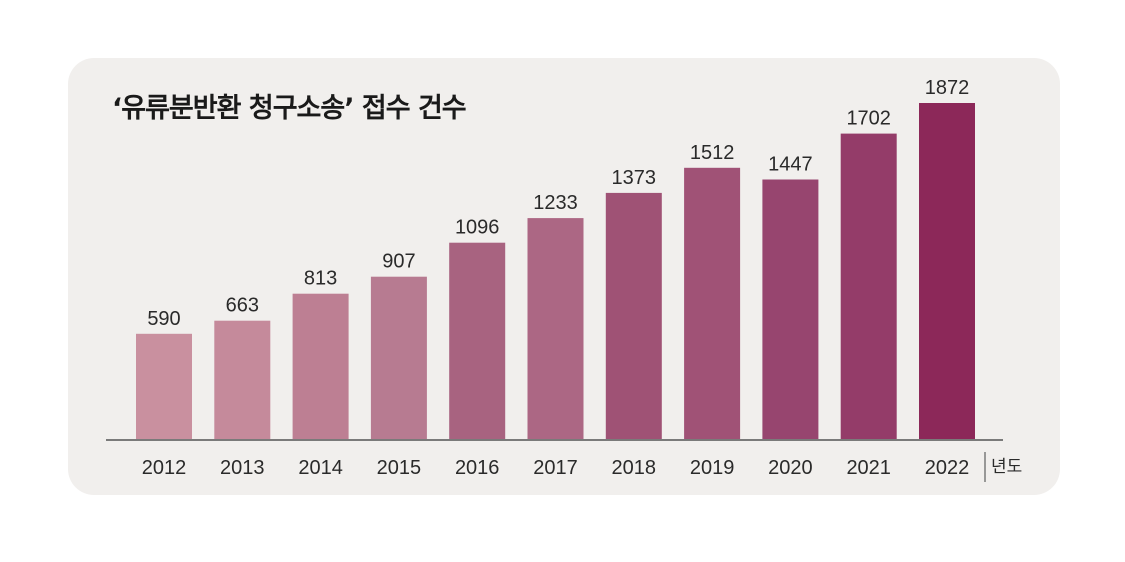 The image size is (1125, 562). I want to click on value-label-2013: 663, so click(242, 306).